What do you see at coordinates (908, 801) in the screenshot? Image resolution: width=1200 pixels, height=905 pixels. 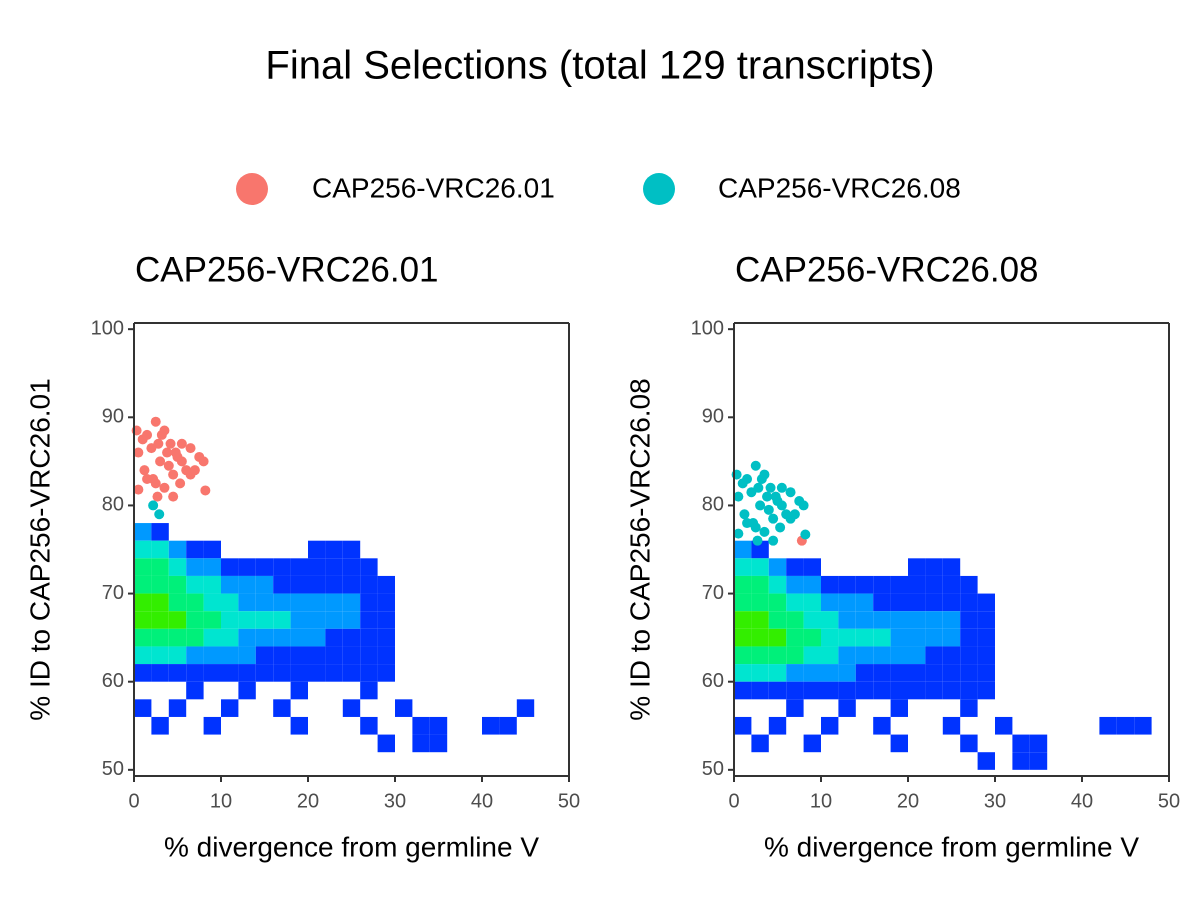 I see `x-tick-label: 20` at bounding box center [908, 801].